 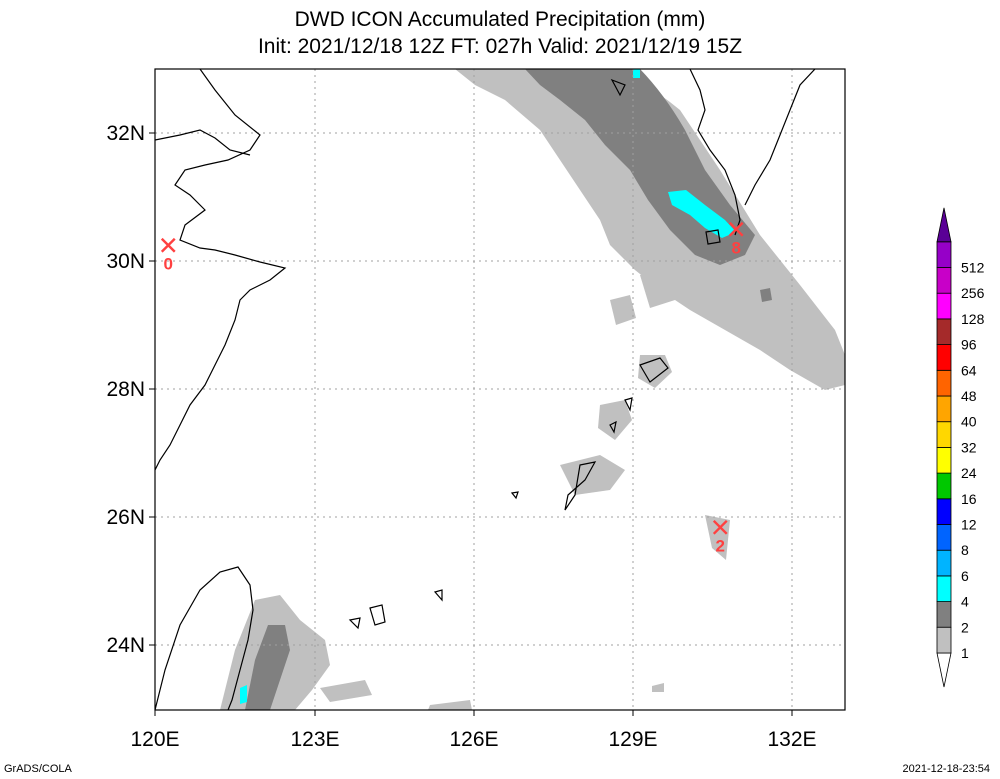 What do you see at coordinates (969, 345) in the screenshot?
I see `colorbar-label: 96` at bounding box center [969, 345].